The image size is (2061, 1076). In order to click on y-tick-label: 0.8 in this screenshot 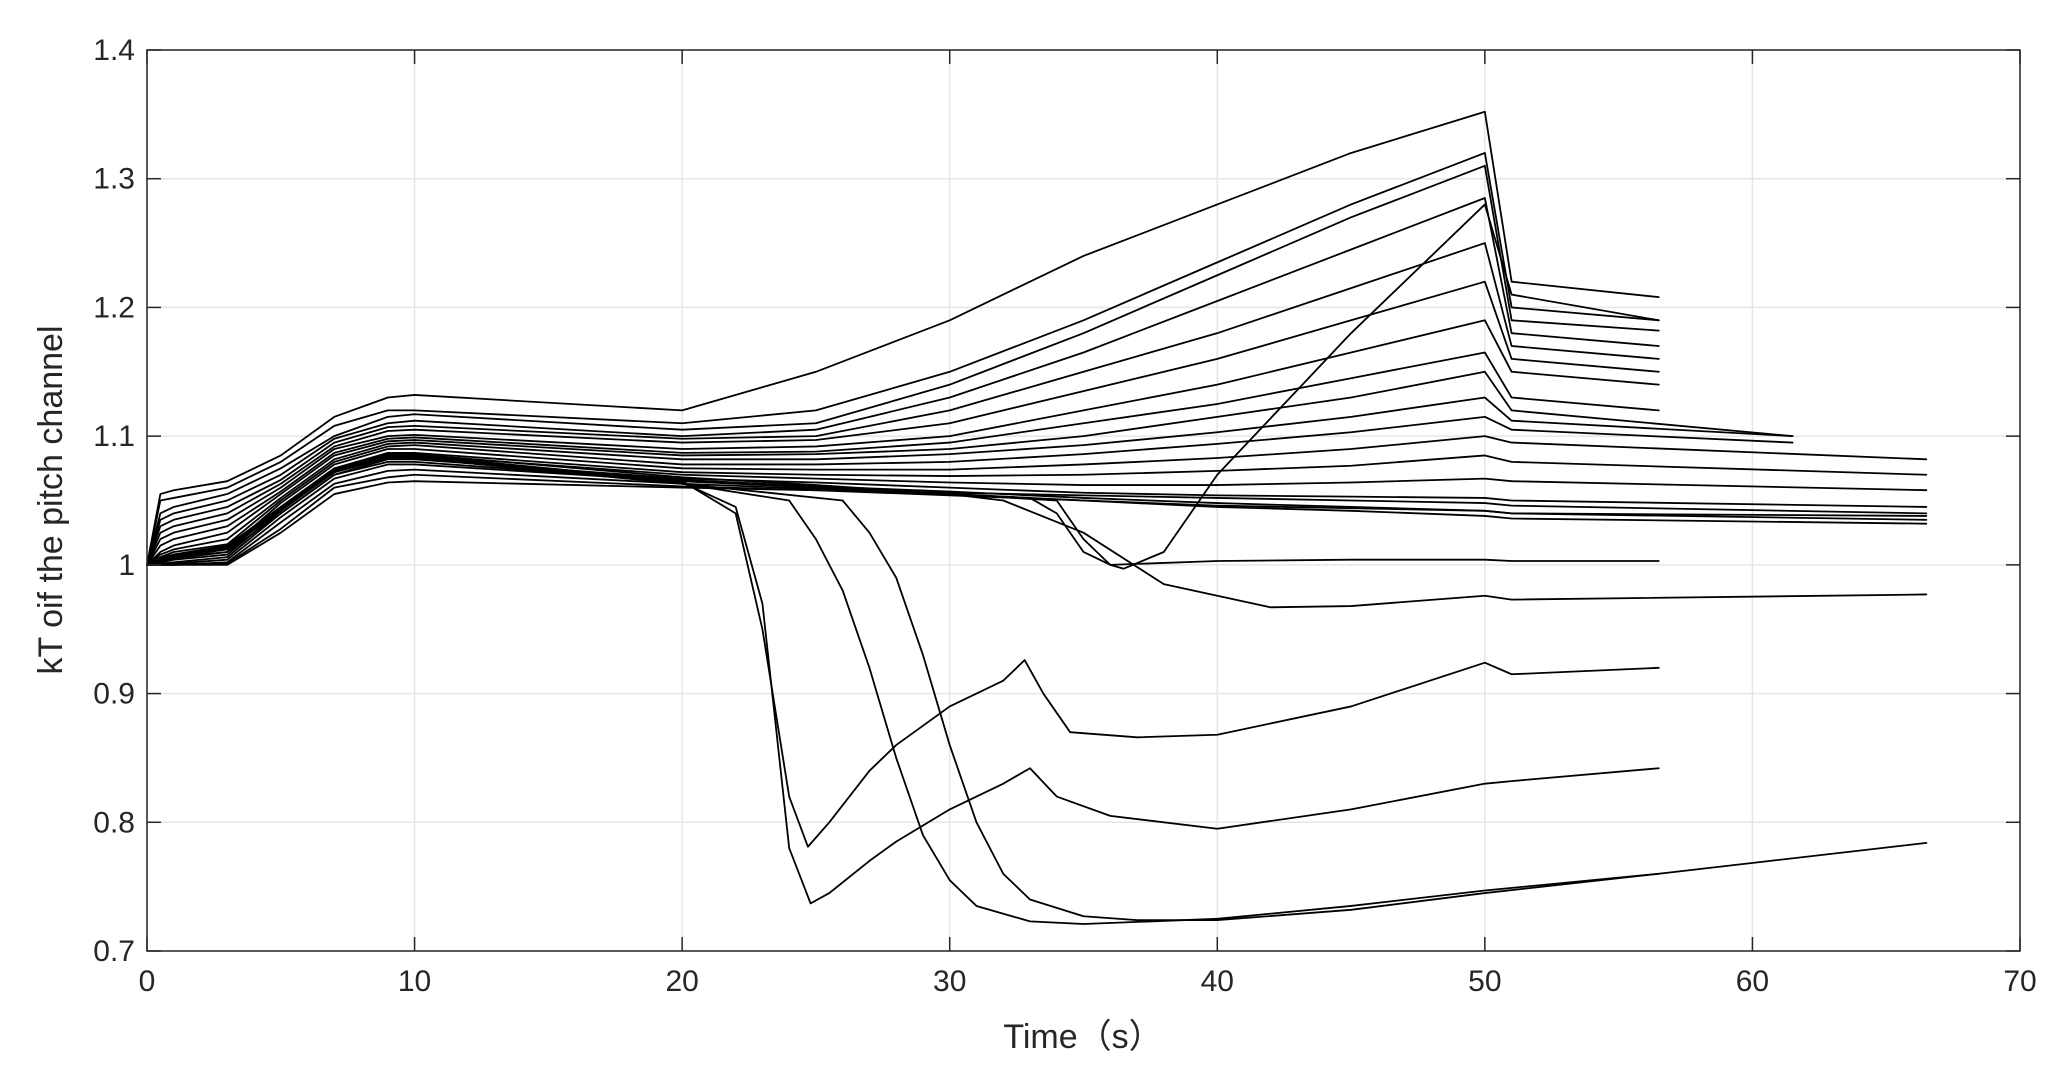, I will do `click(114, 822)`.